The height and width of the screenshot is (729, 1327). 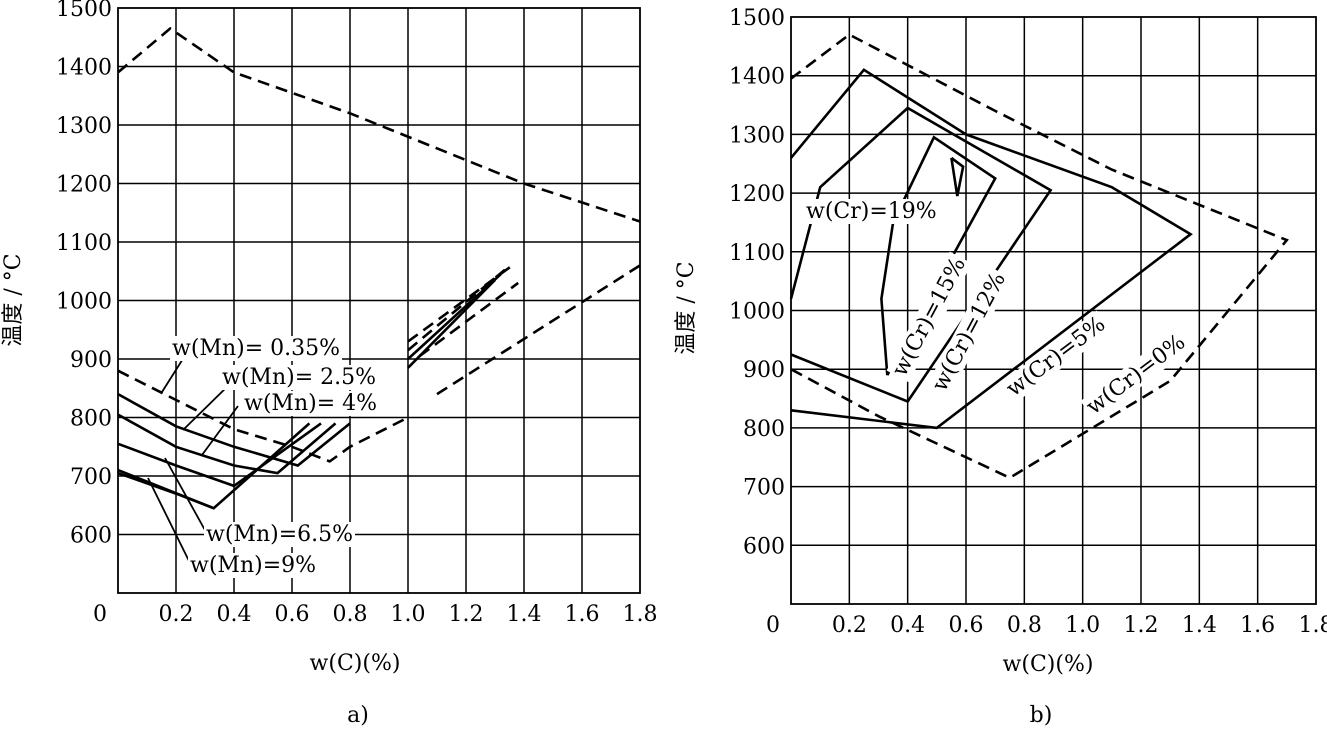 I want to click on series-label: w(Cr)=5%, so click(x=1056, y=357).